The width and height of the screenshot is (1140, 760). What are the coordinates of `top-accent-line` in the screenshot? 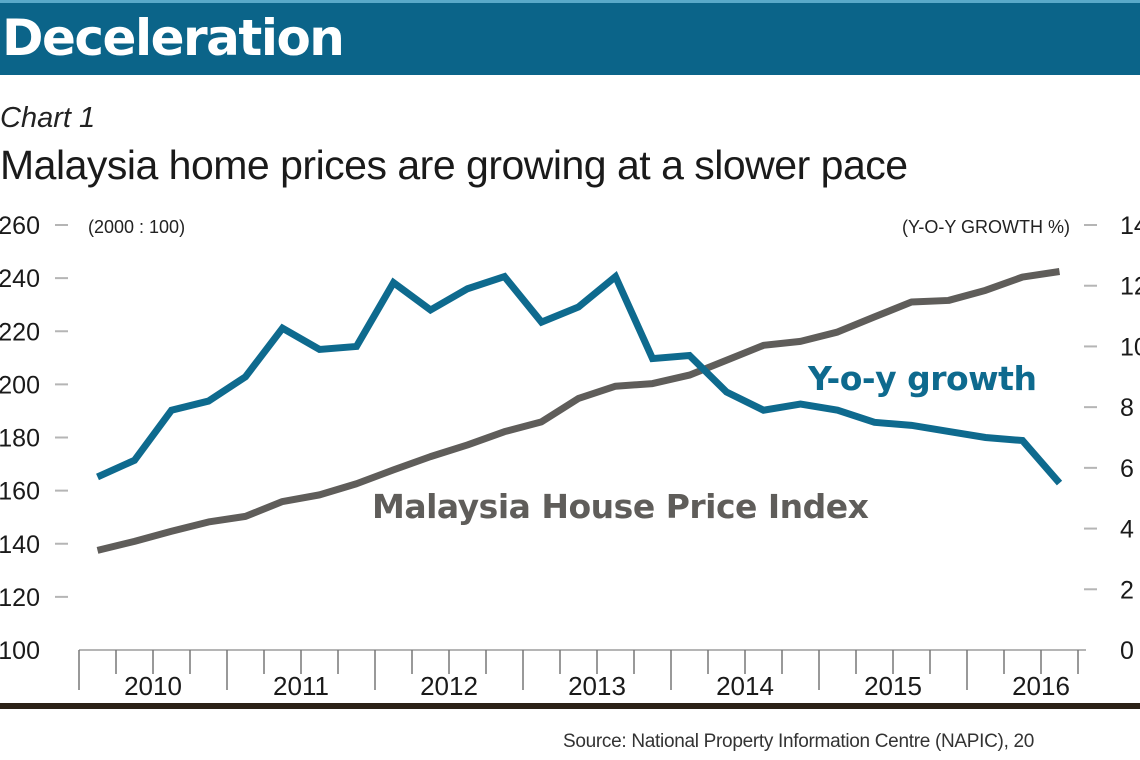 It's located at (570, 1).